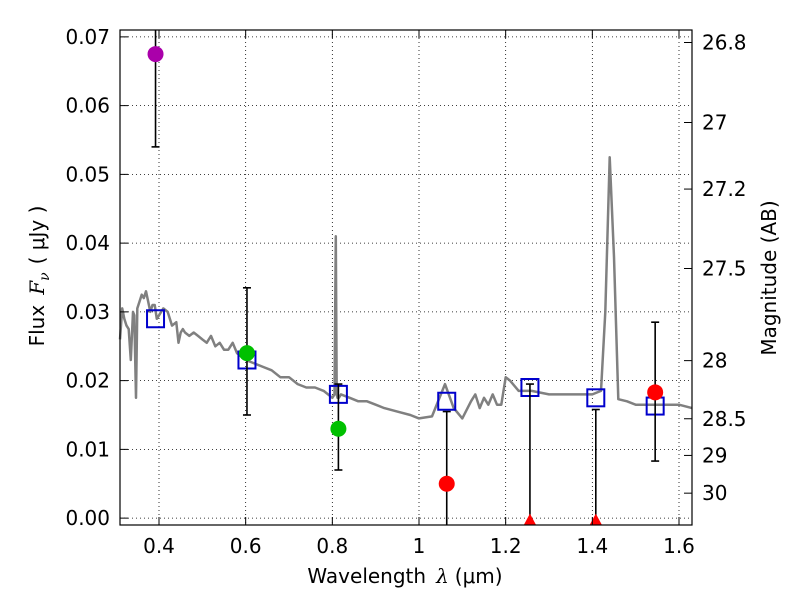  I want to click on mag-tick-label: 29, so click(714, 455).